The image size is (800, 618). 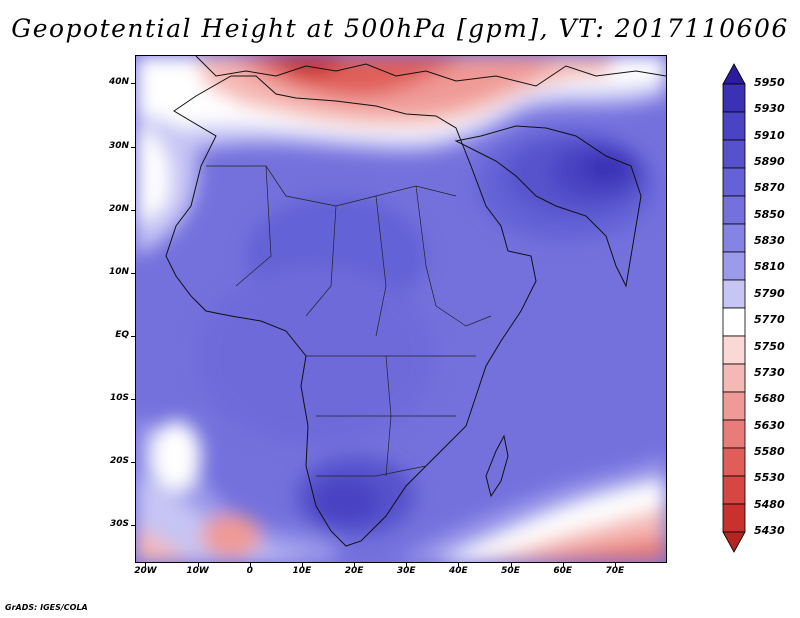 I want to click on lon-tick-label: 70E, so click(x=615, y=571).